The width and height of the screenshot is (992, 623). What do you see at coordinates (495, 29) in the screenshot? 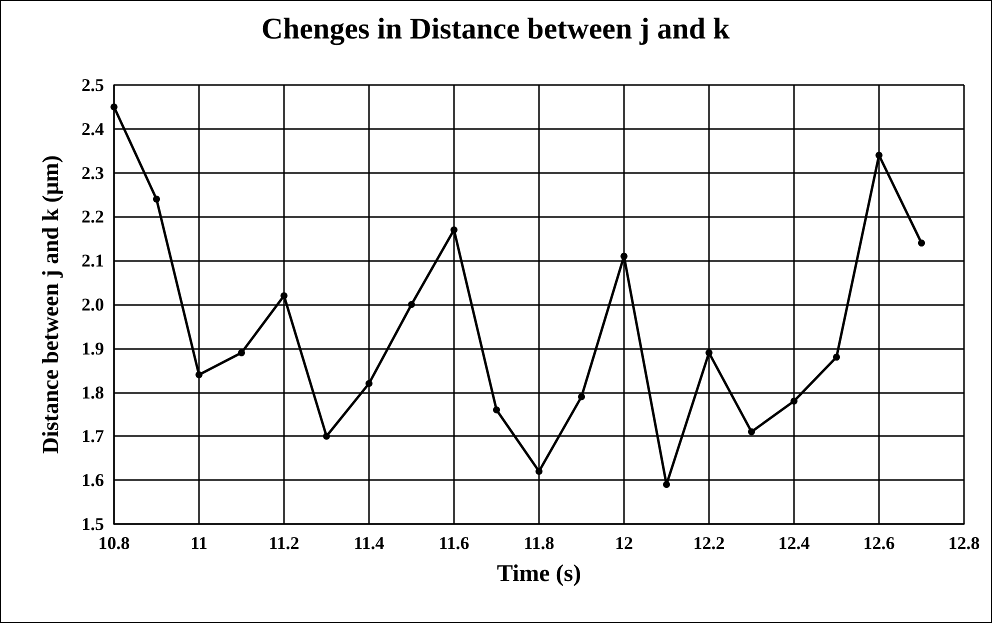
I see `chart-title: Chenges in Distance between j and k` at bounding box center [495, 29].